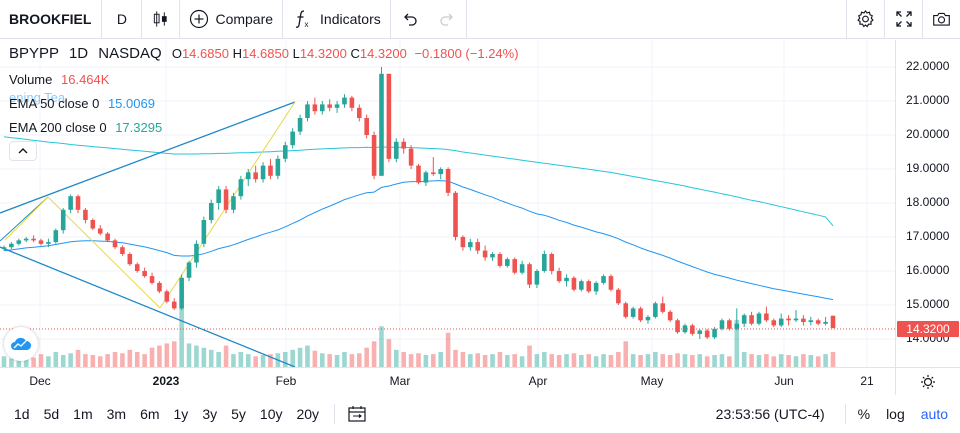 Image resolution: width=960 pixels, height=433 pixels. I want to click on auto-scale-toggle: auto, so click(934, 414).